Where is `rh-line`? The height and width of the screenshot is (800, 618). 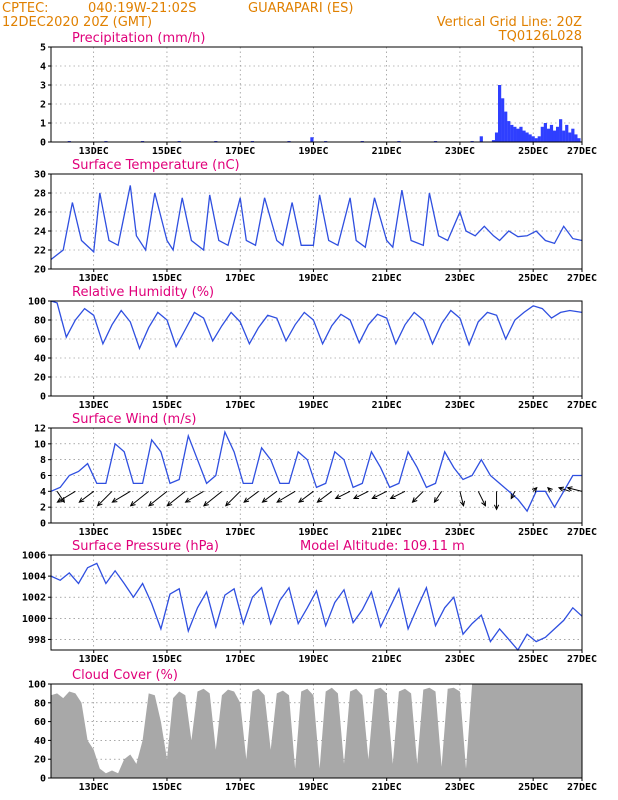 rh-line is located at coordinates (316, 325).